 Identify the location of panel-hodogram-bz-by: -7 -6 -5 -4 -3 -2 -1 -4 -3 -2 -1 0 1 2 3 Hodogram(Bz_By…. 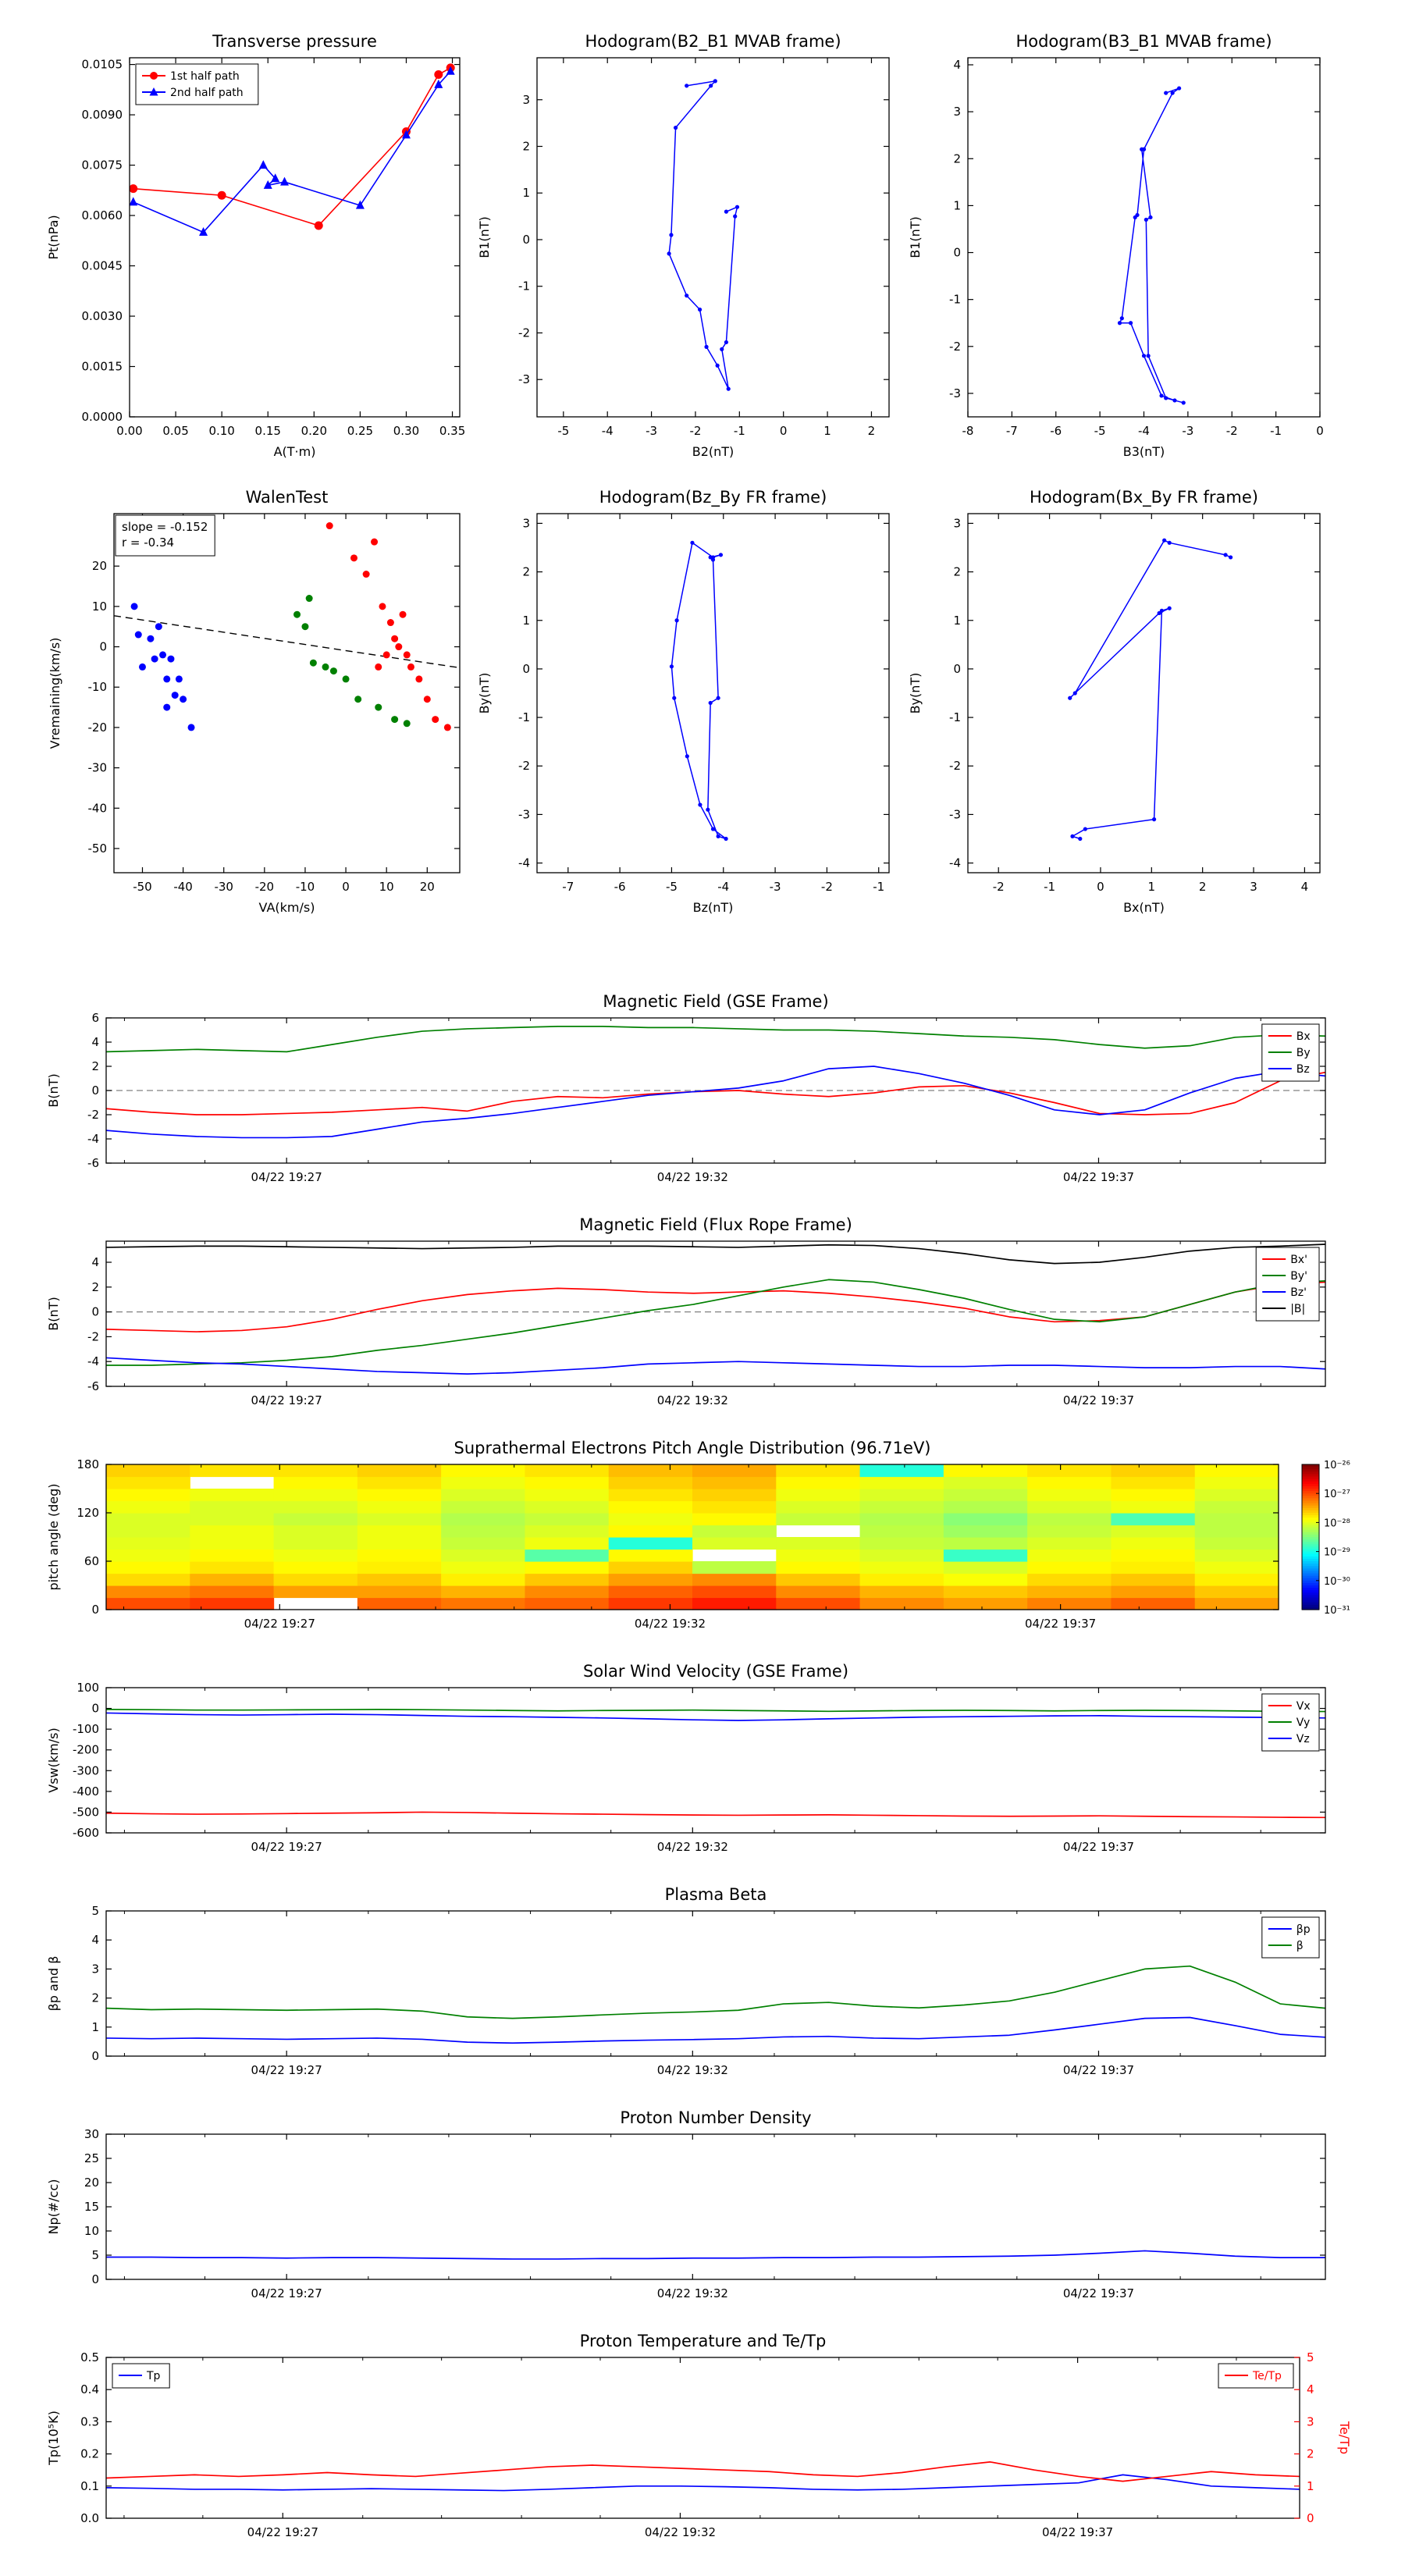
(689, 703).